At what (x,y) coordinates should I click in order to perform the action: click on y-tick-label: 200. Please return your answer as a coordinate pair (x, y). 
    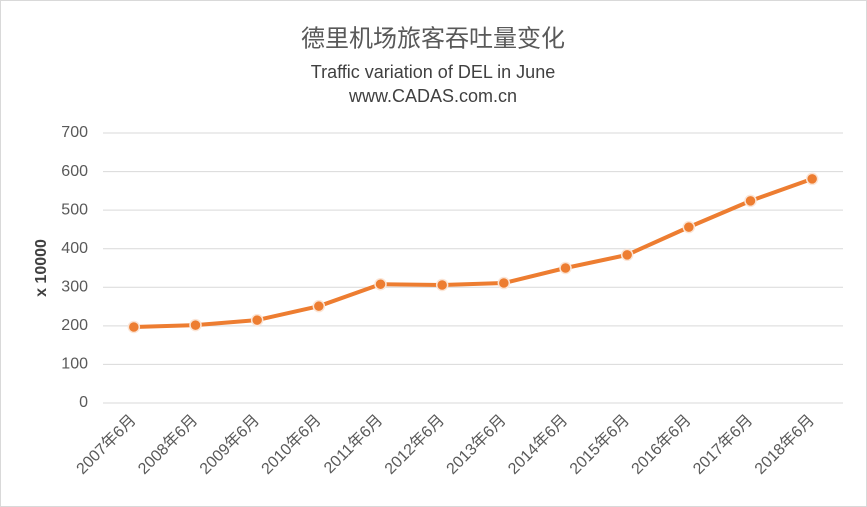
    Looking at the image, I should click on (74, 325).